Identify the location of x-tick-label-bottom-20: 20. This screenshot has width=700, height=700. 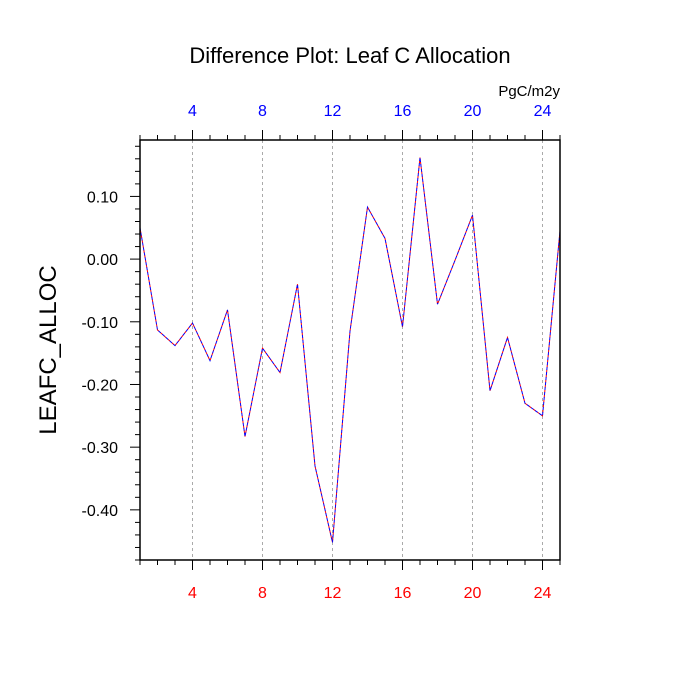
(473, 593).